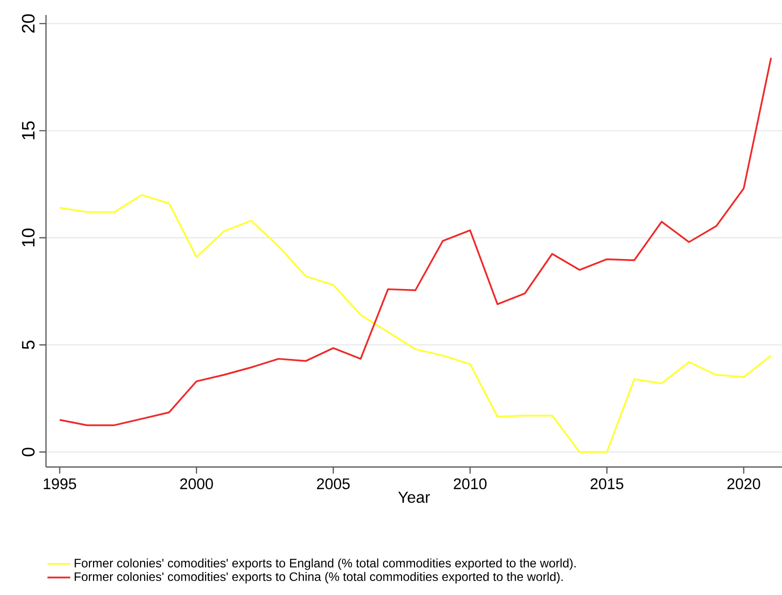 The height and width of the screenshot is (595, 782). What do you see at coordinates (333, 484) in the screenshot?
I see `x-tick-label: 2005` at bounding box center [333, 484].